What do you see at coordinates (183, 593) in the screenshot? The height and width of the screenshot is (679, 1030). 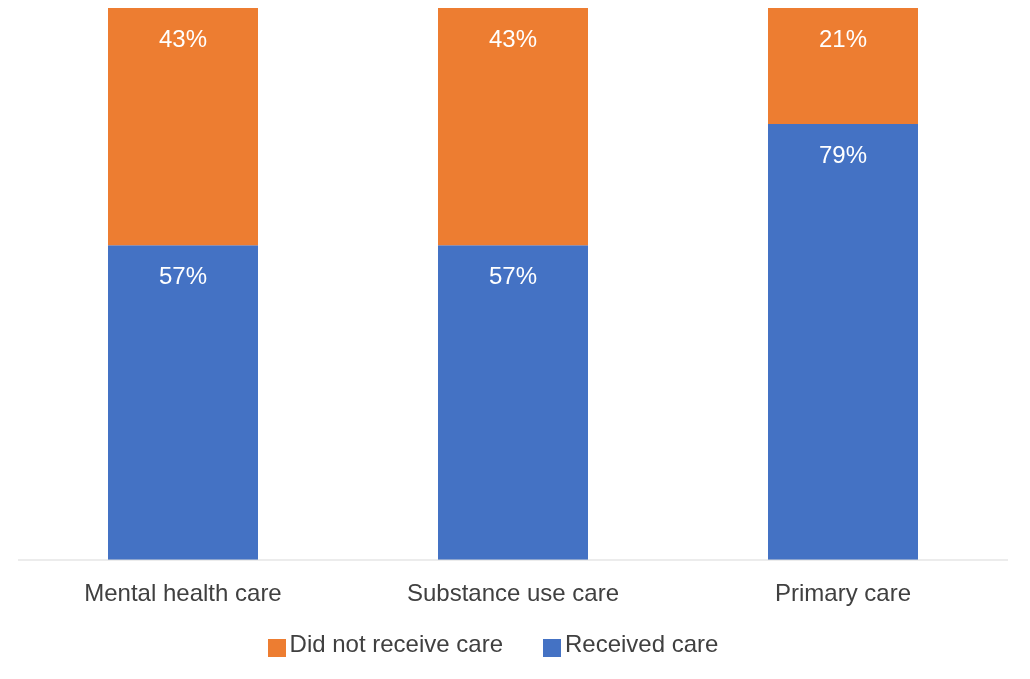 I see `x-tick-label: Mental health care` at bounding box center [183, 593].